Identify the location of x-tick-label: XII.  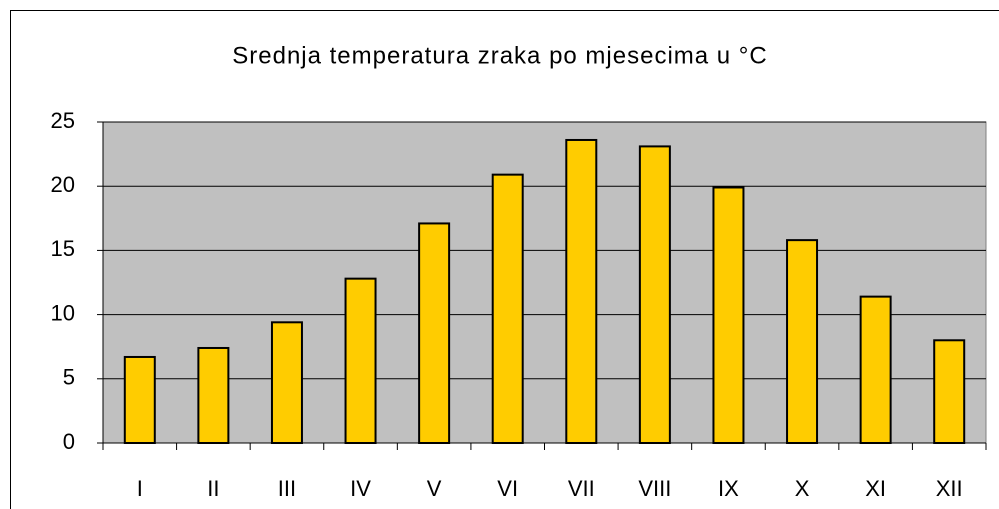
(949, 488).